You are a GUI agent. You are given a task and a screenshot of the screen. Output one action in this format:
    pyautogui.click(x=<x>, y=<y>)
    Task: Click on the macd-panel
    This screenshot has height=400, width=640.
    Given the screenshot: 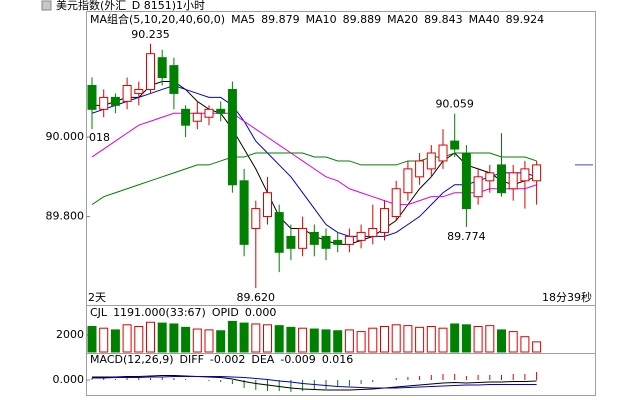 What is the action you would take?
    pyautogui.click(x=341, y=374)
    